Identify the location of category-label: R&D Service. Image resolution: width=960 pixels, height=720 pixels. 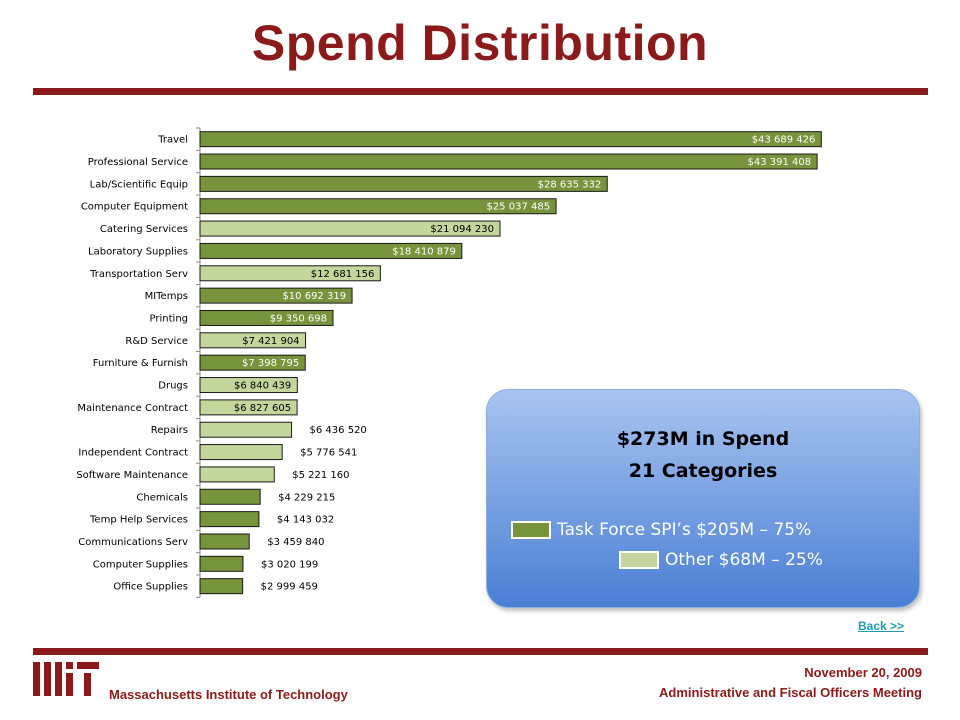
(156, 341).